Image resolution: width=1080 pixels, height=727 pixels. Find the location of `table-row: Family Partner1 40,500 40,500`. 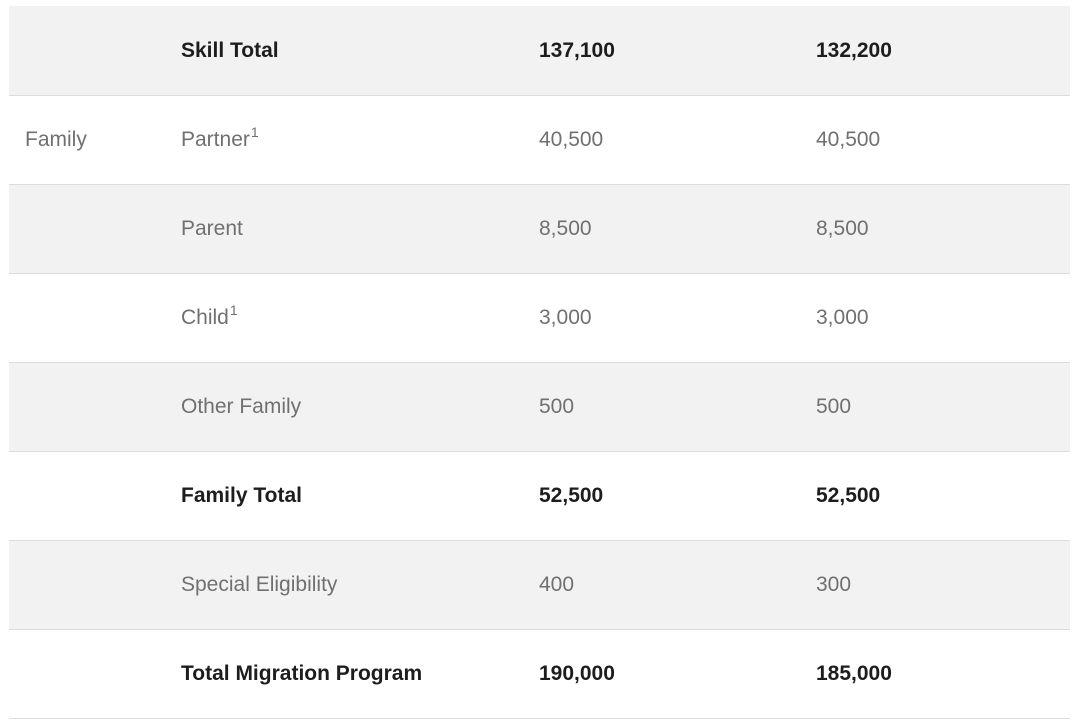

table-row: Family Partner1 40,500 40,500 is located at coordinates (539, 139).